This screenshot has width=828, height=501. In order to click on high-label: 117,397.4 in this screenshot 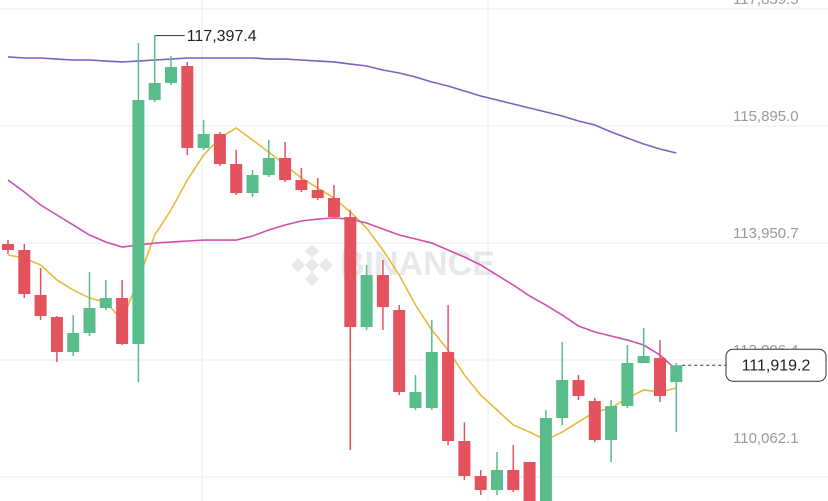, I will do `click(222, 36)`.